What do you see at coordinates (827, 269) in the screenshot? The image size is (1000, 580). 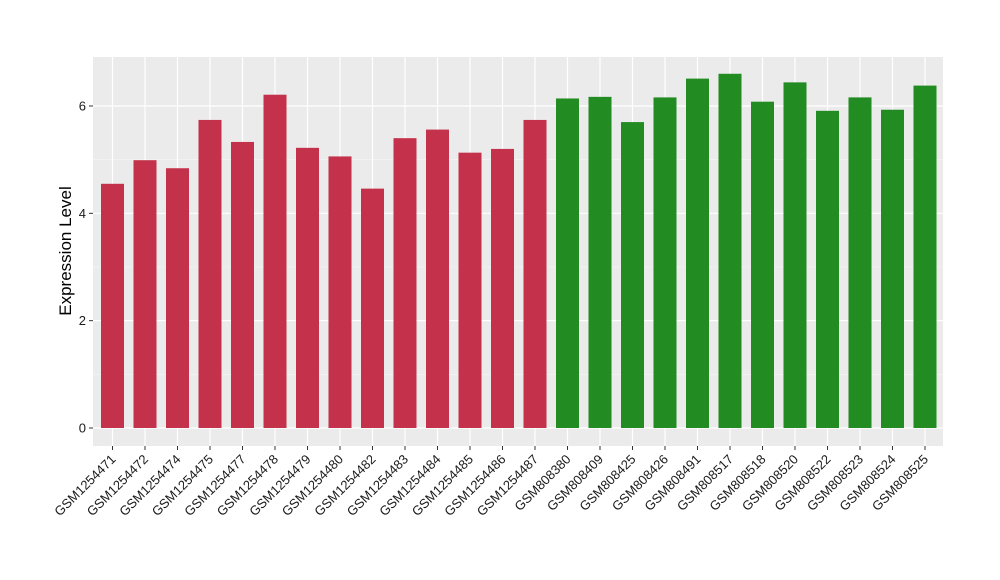 I see `bar-GSM808522` at bounding box center [827, 269].